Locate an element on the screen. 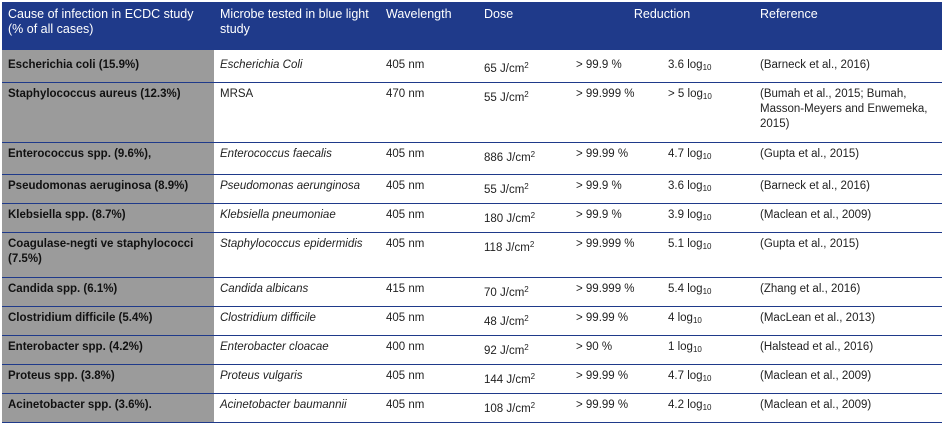  cause-cell: Acinetobacter spp. (3.6%). is located at coordinates (108, 408).